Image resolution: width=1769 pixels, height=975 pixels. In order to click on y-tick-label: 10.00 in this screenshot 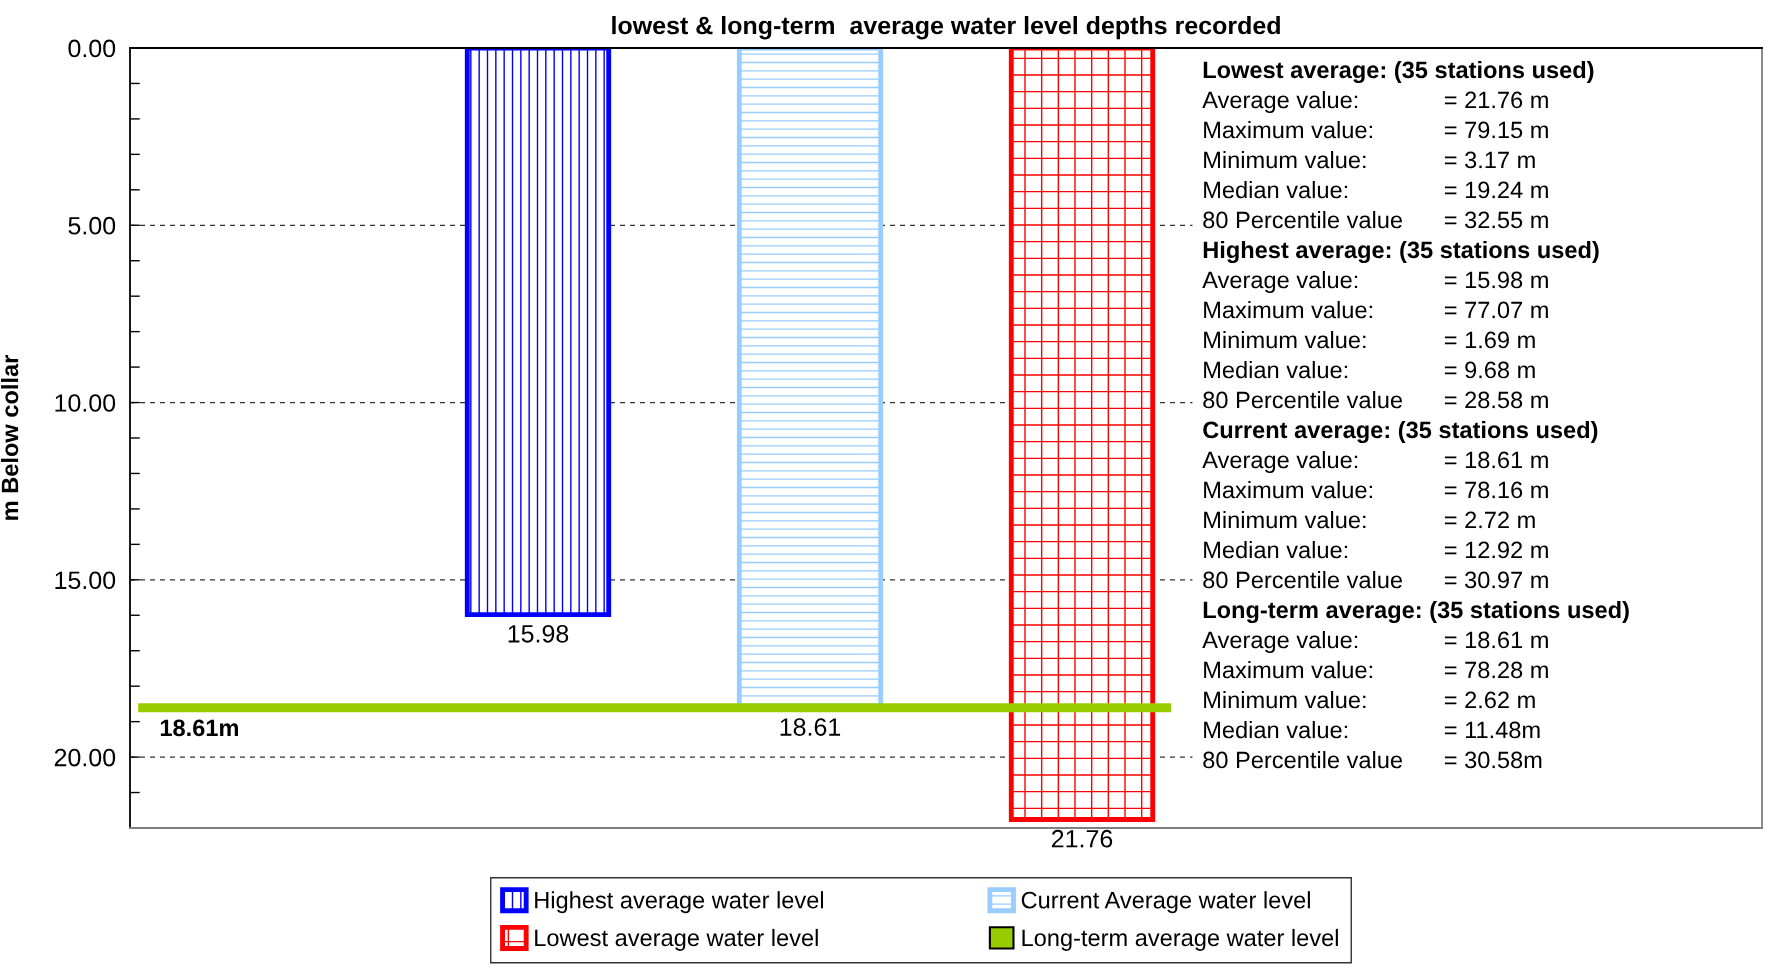, I will do `click(85, 403)`.